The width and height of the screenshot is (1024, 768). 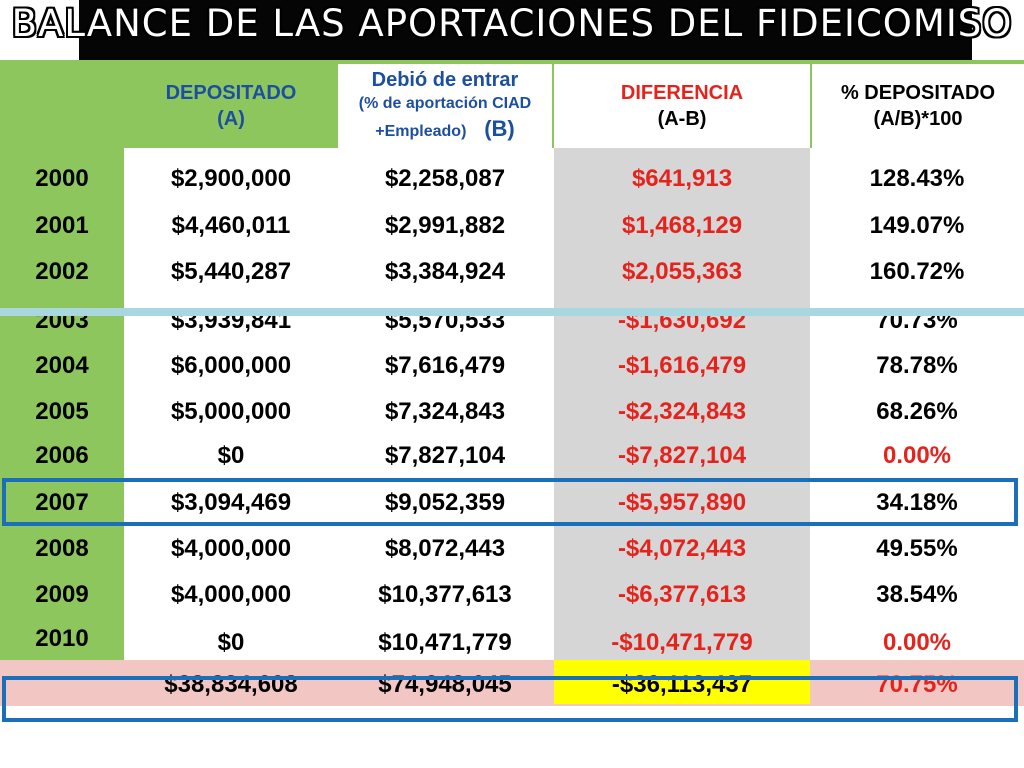 I want to click on header-diferencia-line2: (A-B), so click(x=682, y=119).